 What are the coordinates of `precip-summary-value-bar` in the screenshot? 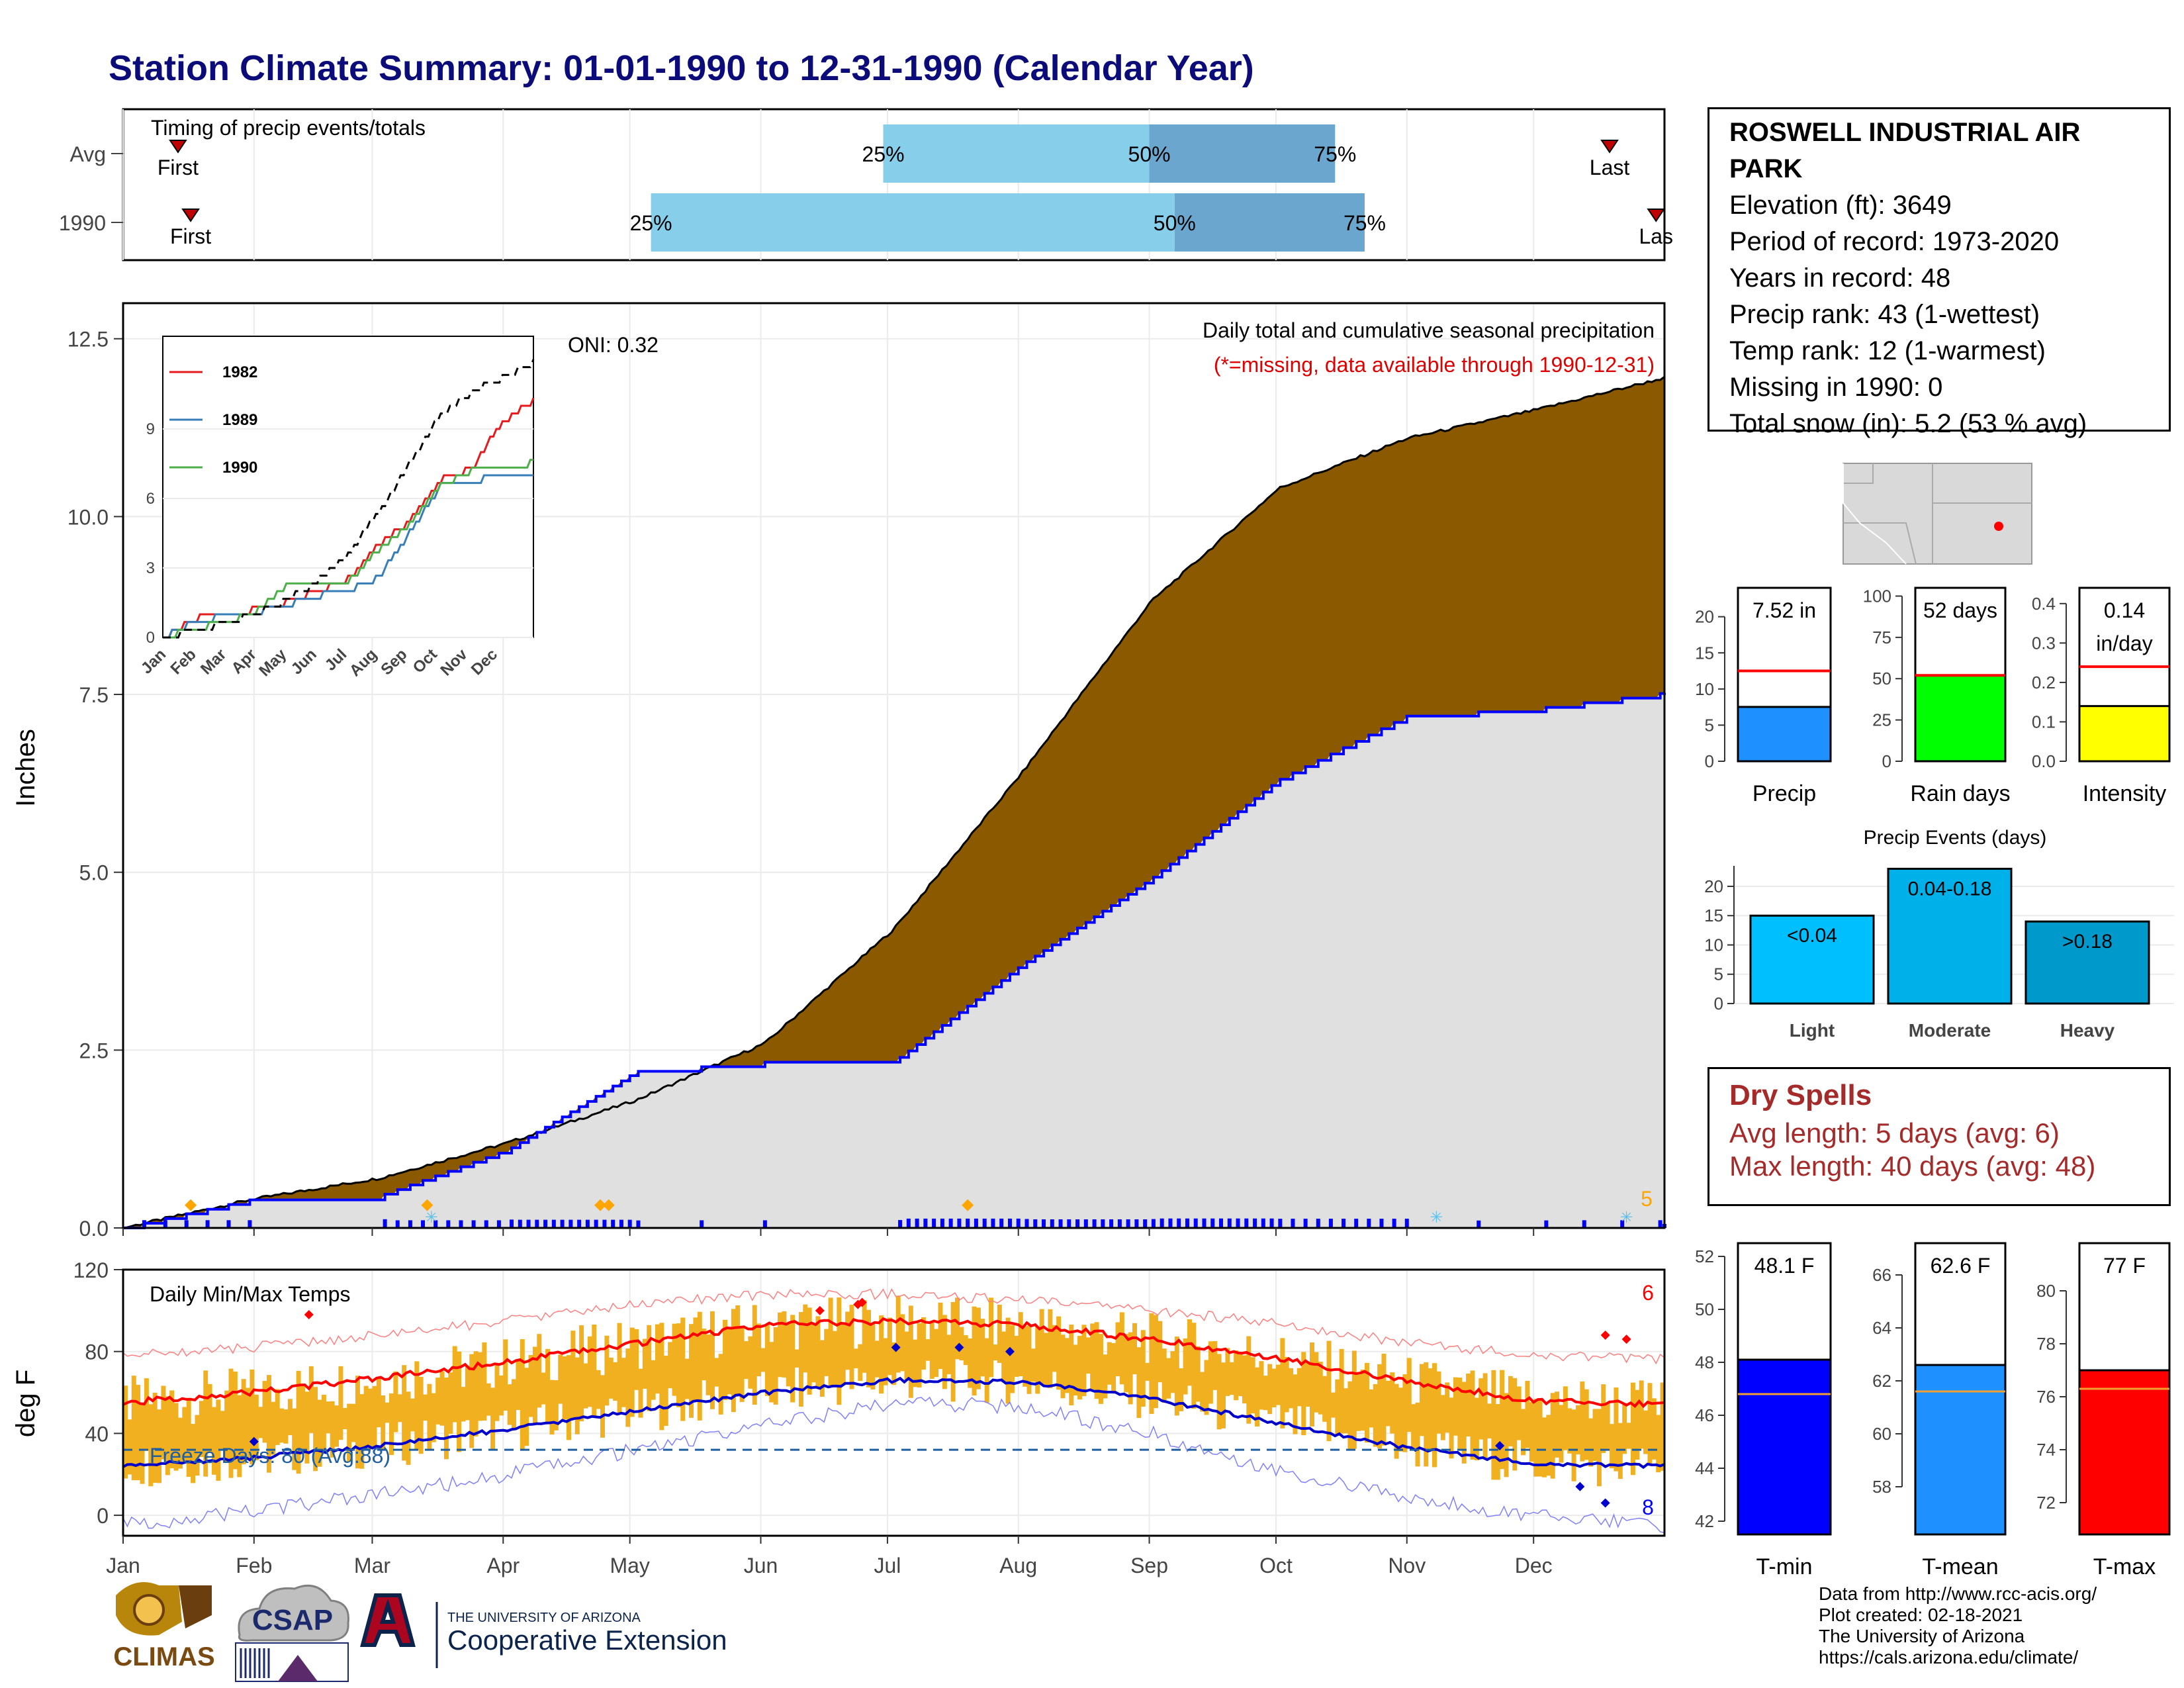 It's located at (1784, 734).